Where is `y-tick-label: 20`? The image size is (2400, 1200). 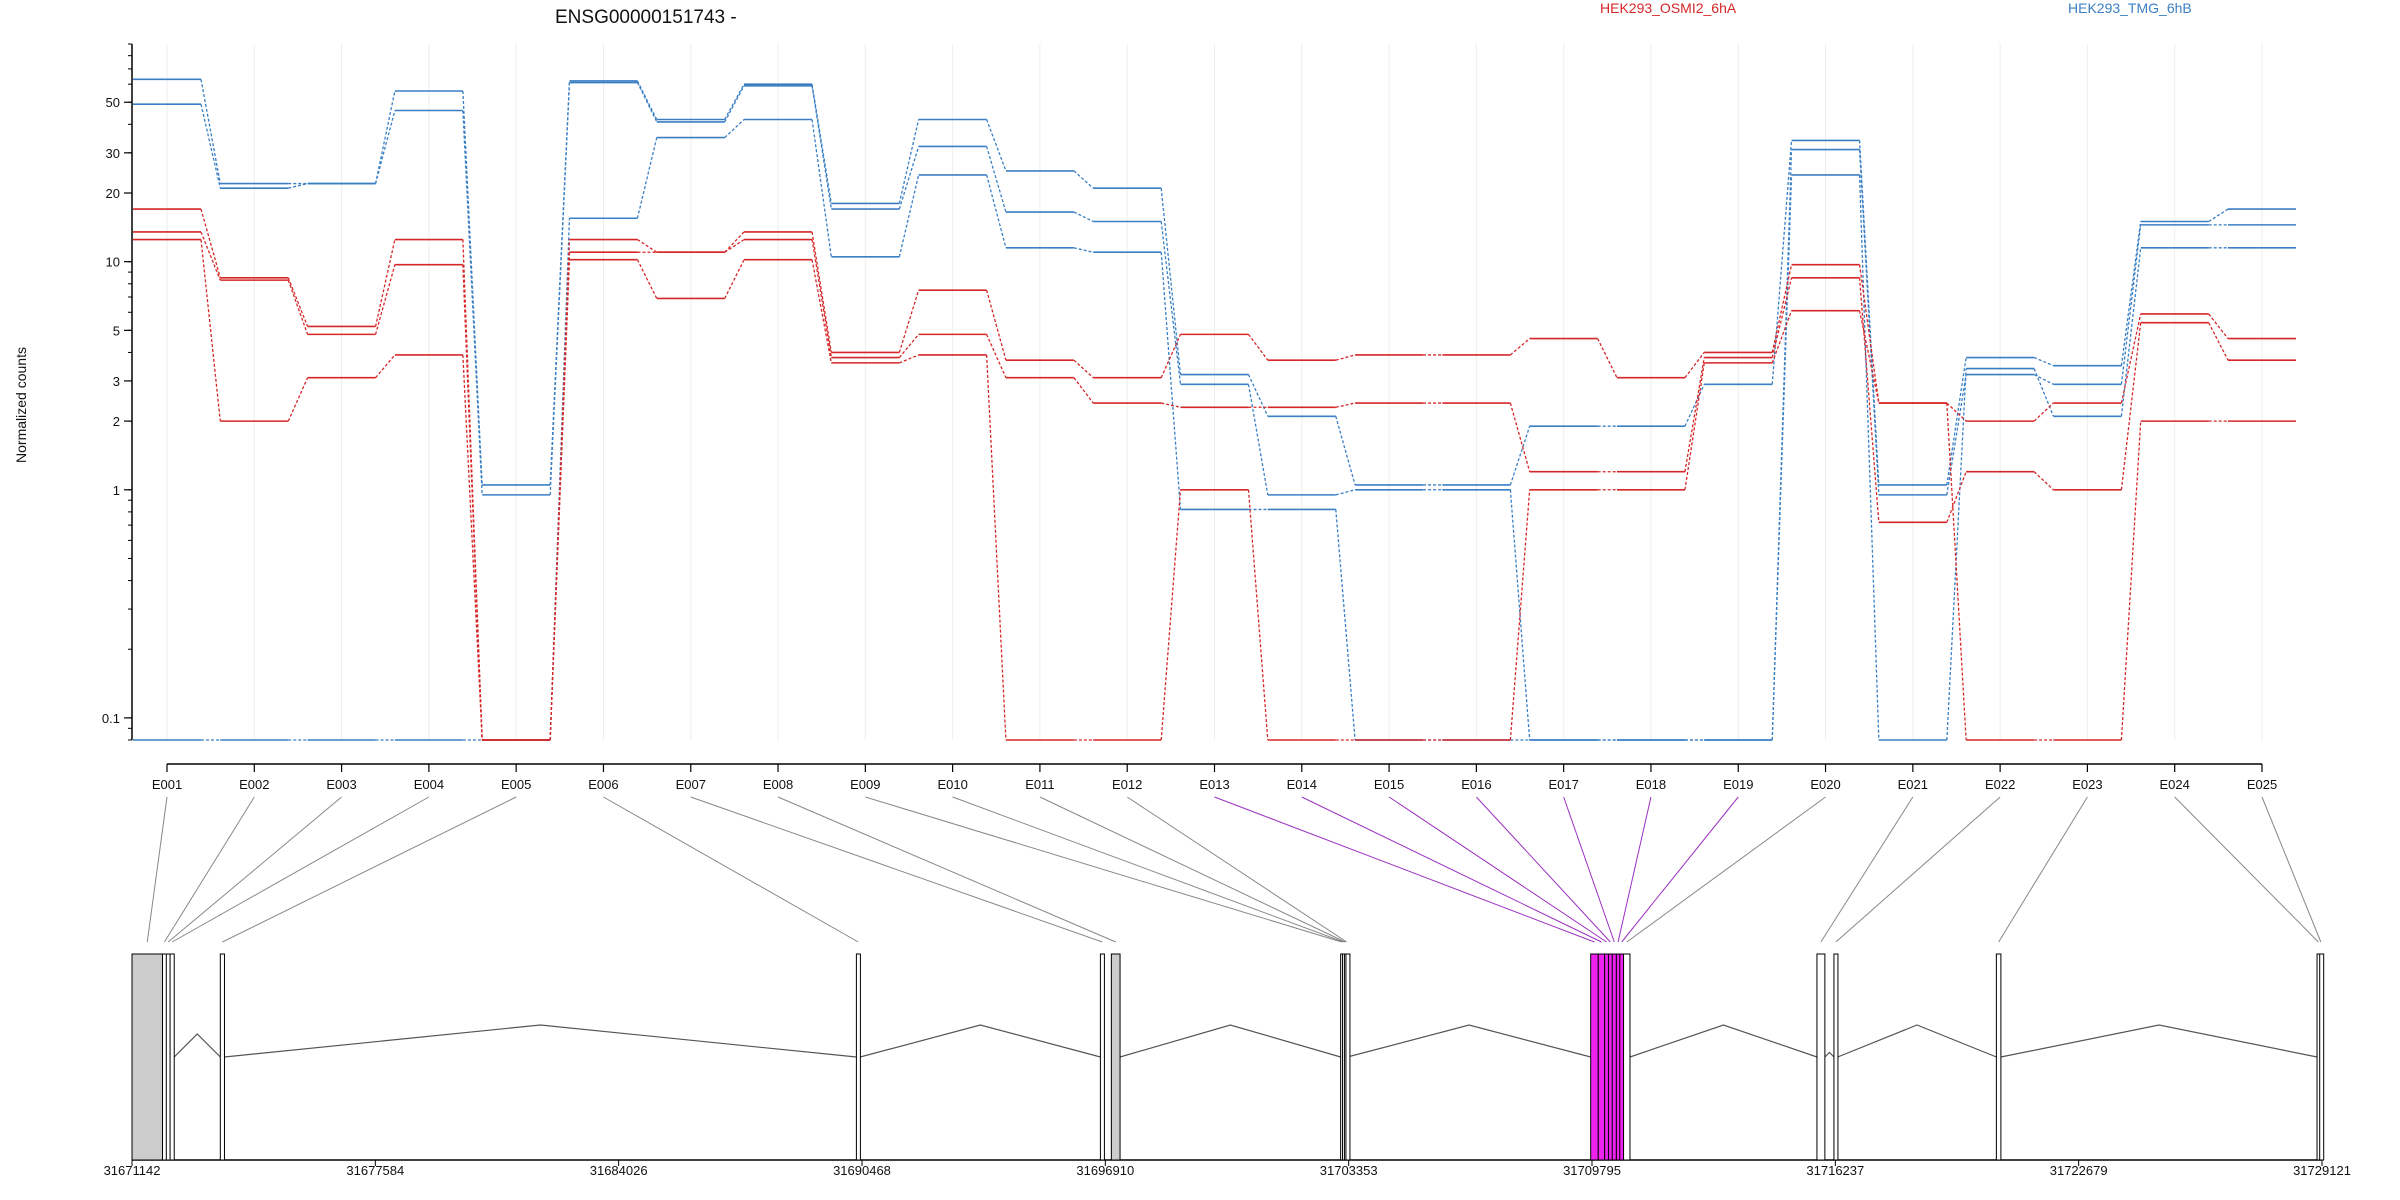
y-tick-label: 20 is located at coordinates (113, 193).